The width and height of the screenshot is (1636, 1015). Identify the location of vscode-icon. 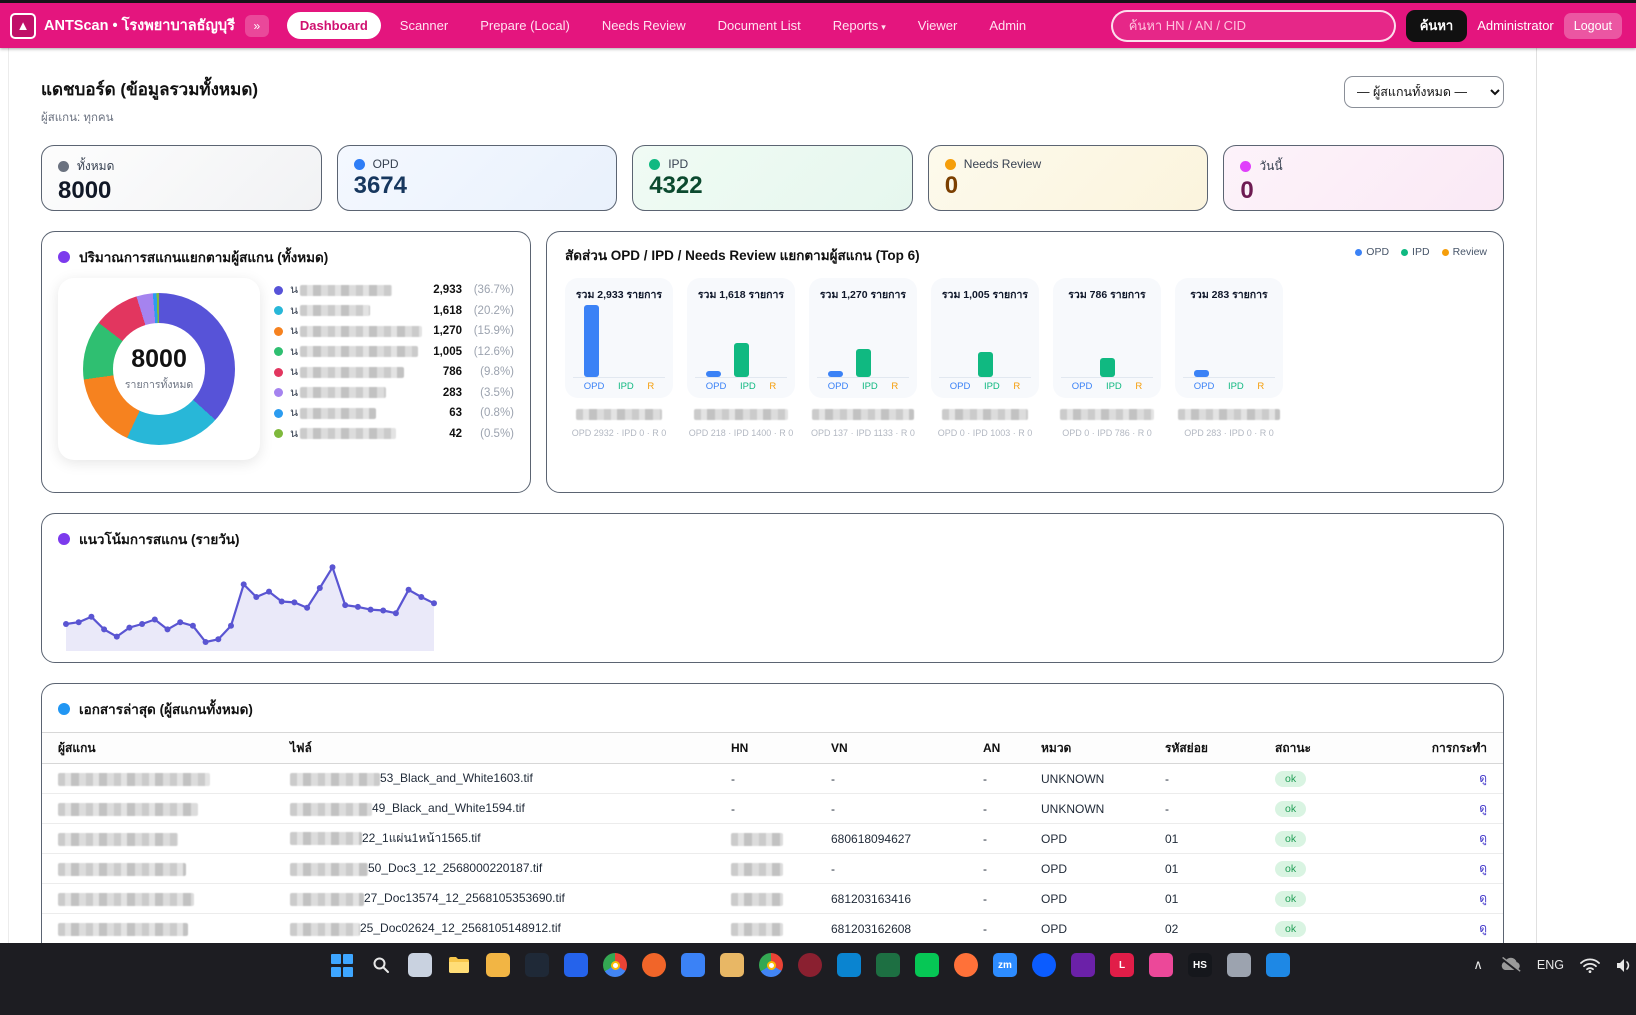
(849, 965).